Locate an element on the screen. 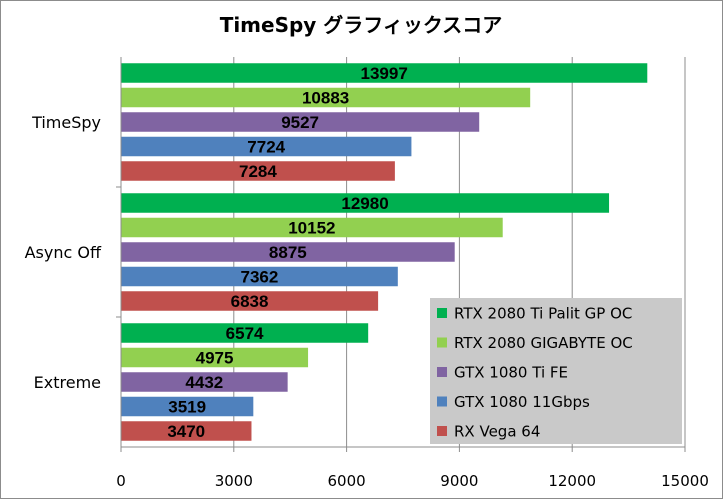 This screenshot has height=499, width=723. data-label: 9527 is located at coordinates (300, 122).